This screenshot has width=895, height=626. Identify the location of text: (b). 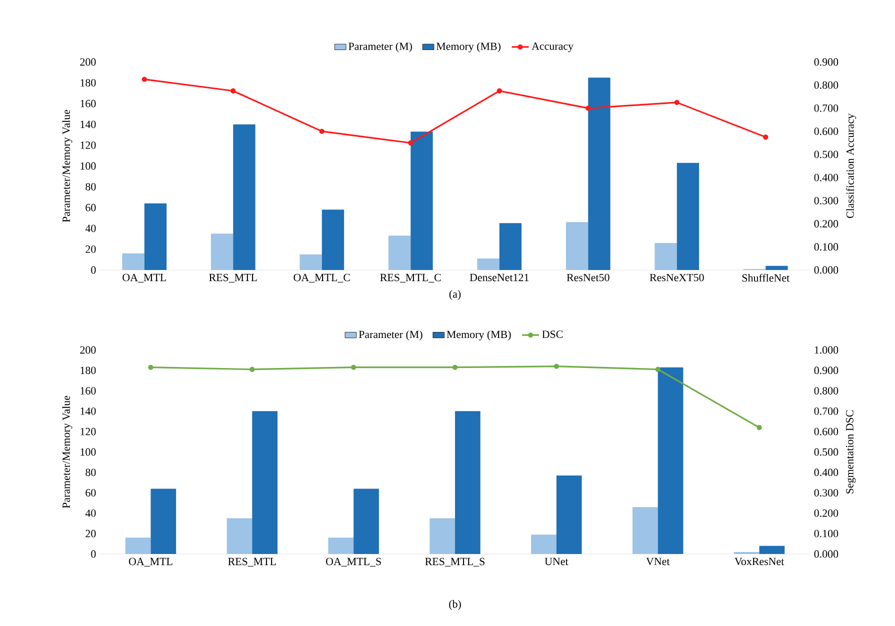
(455, 605).